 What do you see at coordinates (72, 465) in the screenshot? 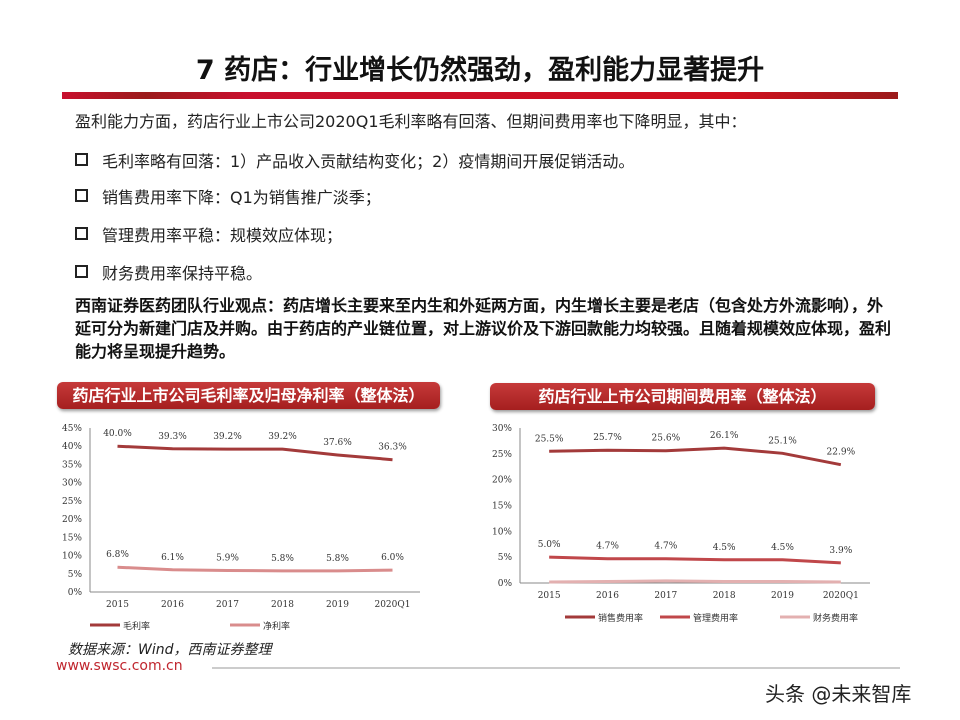
I see `y-tick-label: 35%` at bounding box center [72, 465].